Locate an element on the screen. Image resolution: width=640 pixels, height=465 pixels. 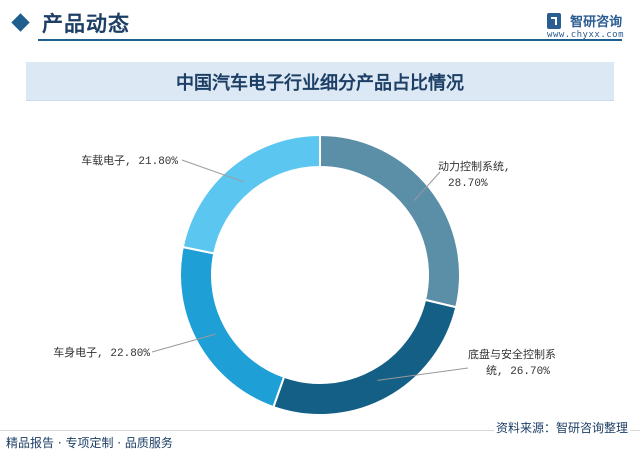
brand-name: 智研咨询 is located at coordinates (596, 22).